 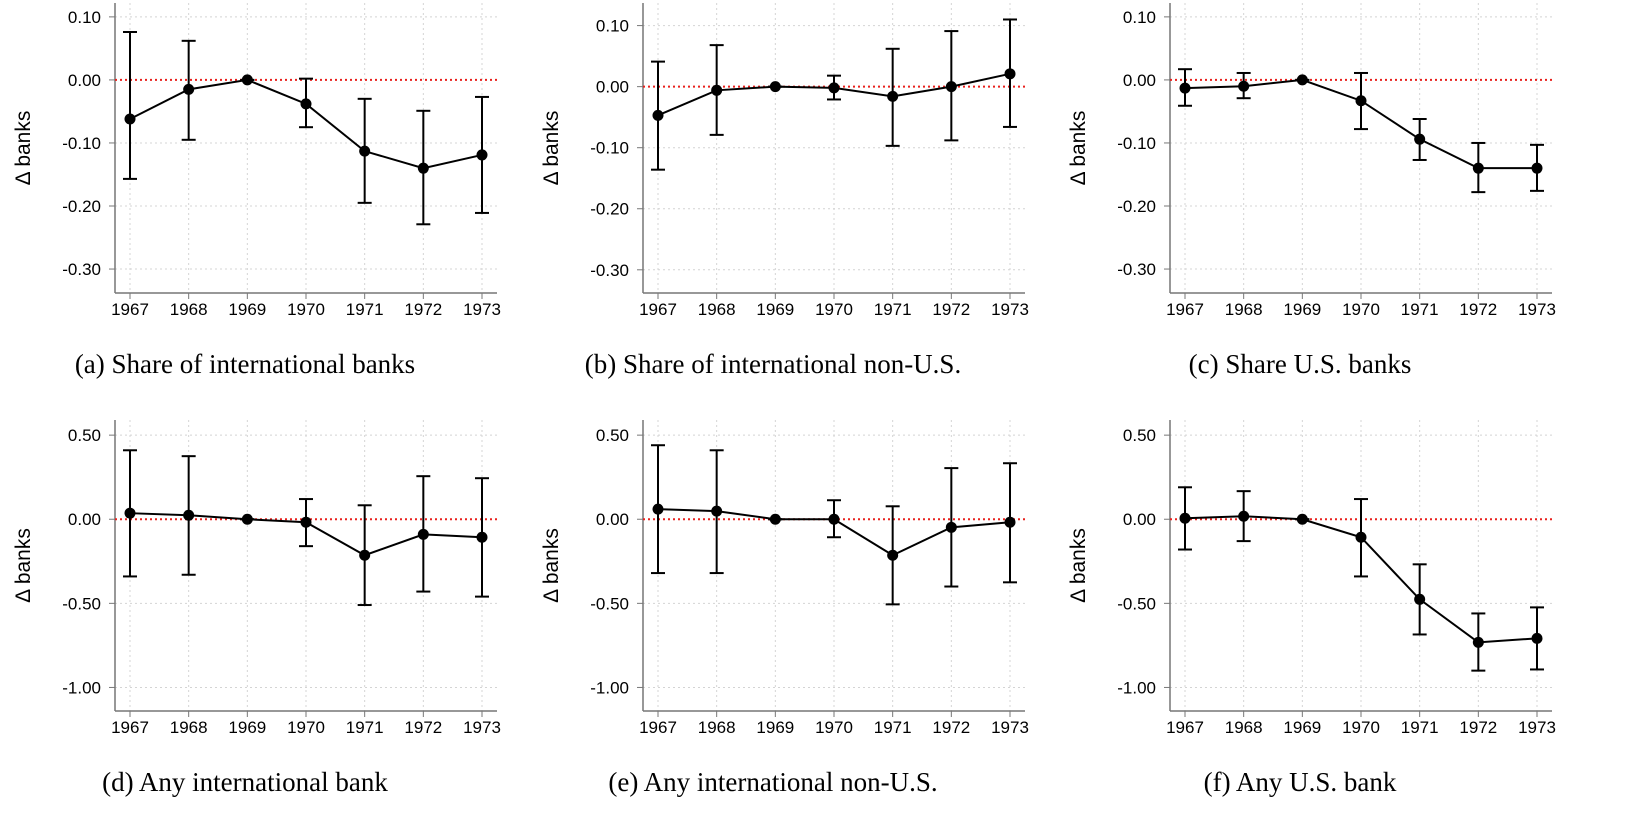 What do you see at coordinates (773, 364) in the screenshot?
I see `caption: (b) Share of international non-U.S.` at bounding box center [773, 364].